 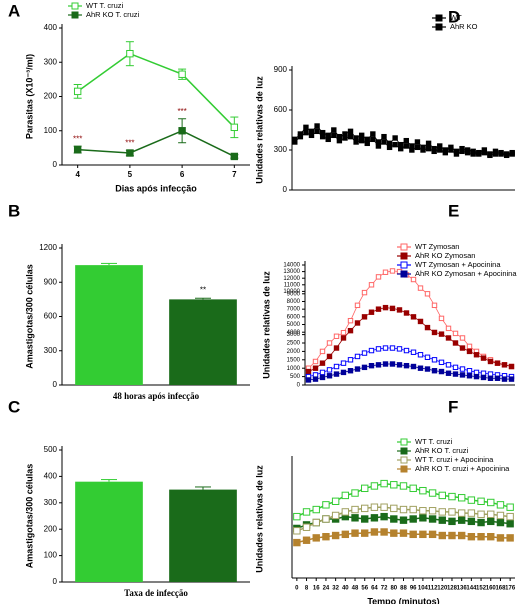 I want to click on annotation: **, so click(x=203, y=289).